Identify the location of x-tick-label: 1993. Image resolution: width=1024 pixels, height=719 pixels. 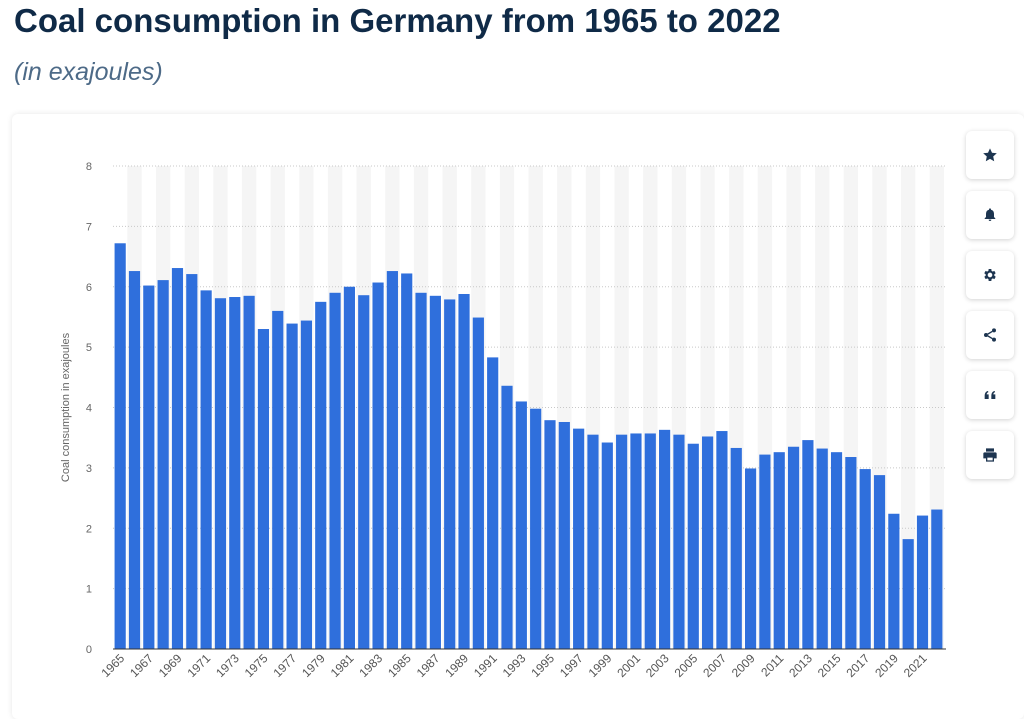
(514, 665).